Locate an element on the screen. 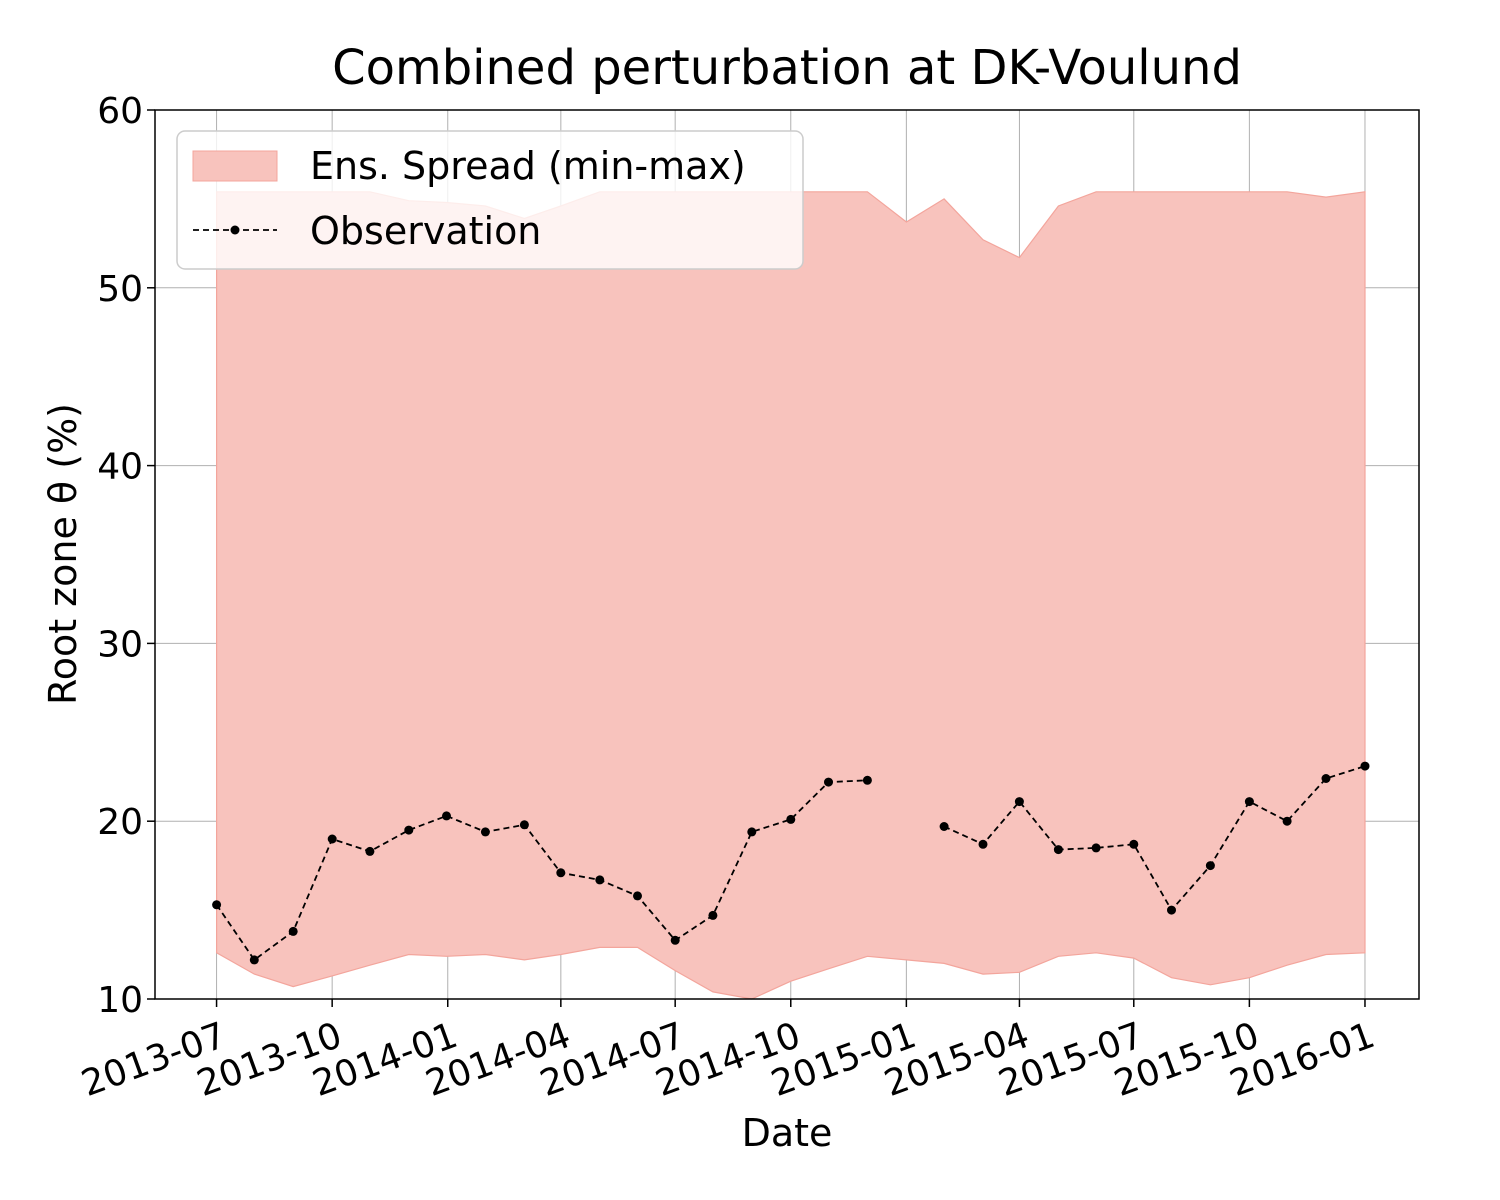 The image size is (1500, 1200). y-tick-label: 10 is located at coordinates (120, 1000).